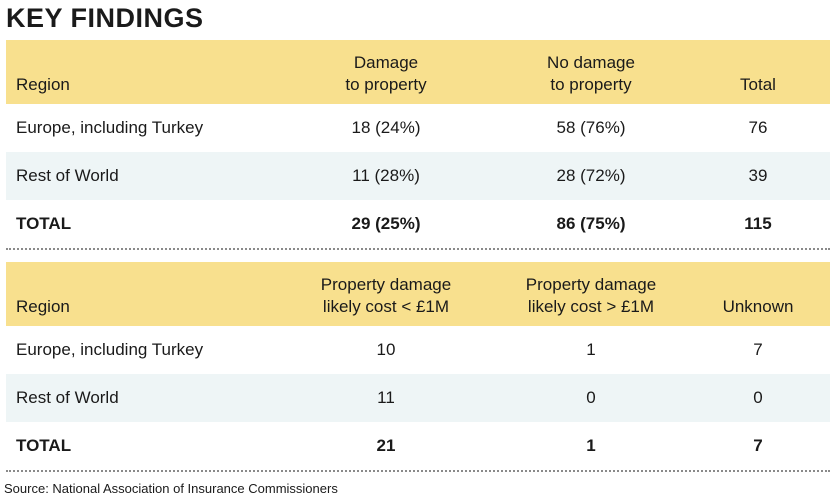 This screenshot has width=834, height=500. What do you see at coordinates (591, 284) in the screenshot?
I see `header-cost-over-line1: Property damage` at bounding box center [591, 284].